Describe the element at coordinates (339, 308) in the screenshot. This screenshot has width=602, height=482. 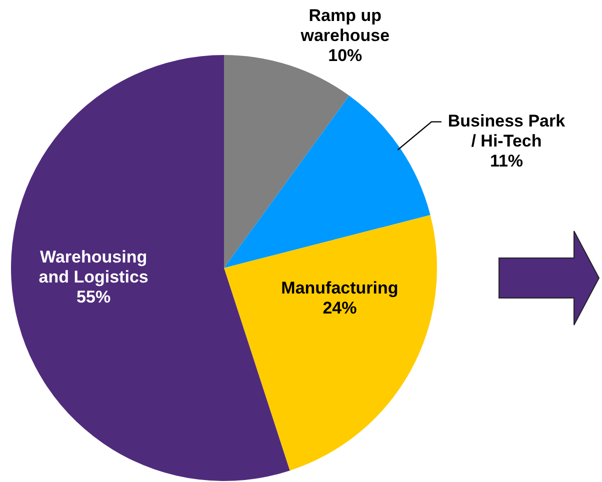
I see `data-label: 24%` at that location.